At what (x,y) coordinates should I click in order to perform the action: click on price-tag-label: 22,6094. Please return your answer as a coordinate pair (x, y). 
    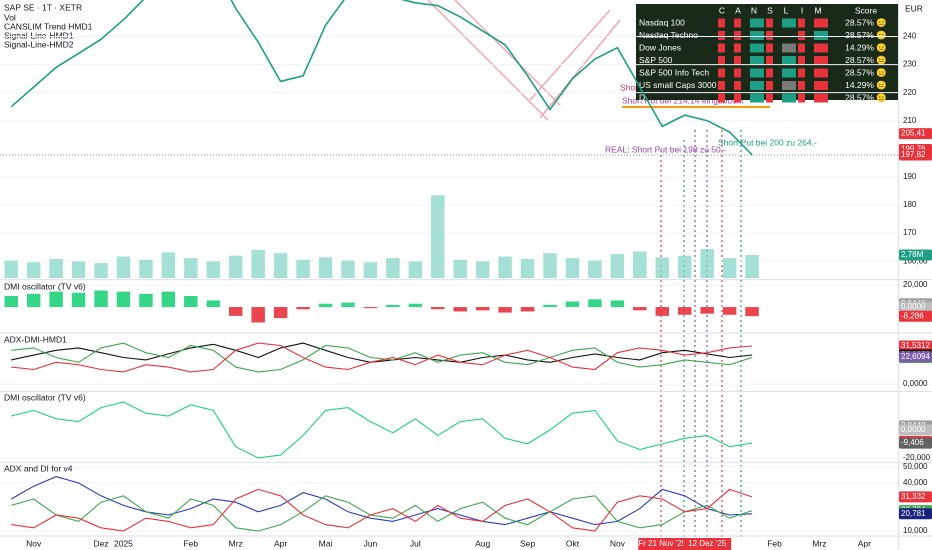
    Looking at the image, I should click on (915, 356).